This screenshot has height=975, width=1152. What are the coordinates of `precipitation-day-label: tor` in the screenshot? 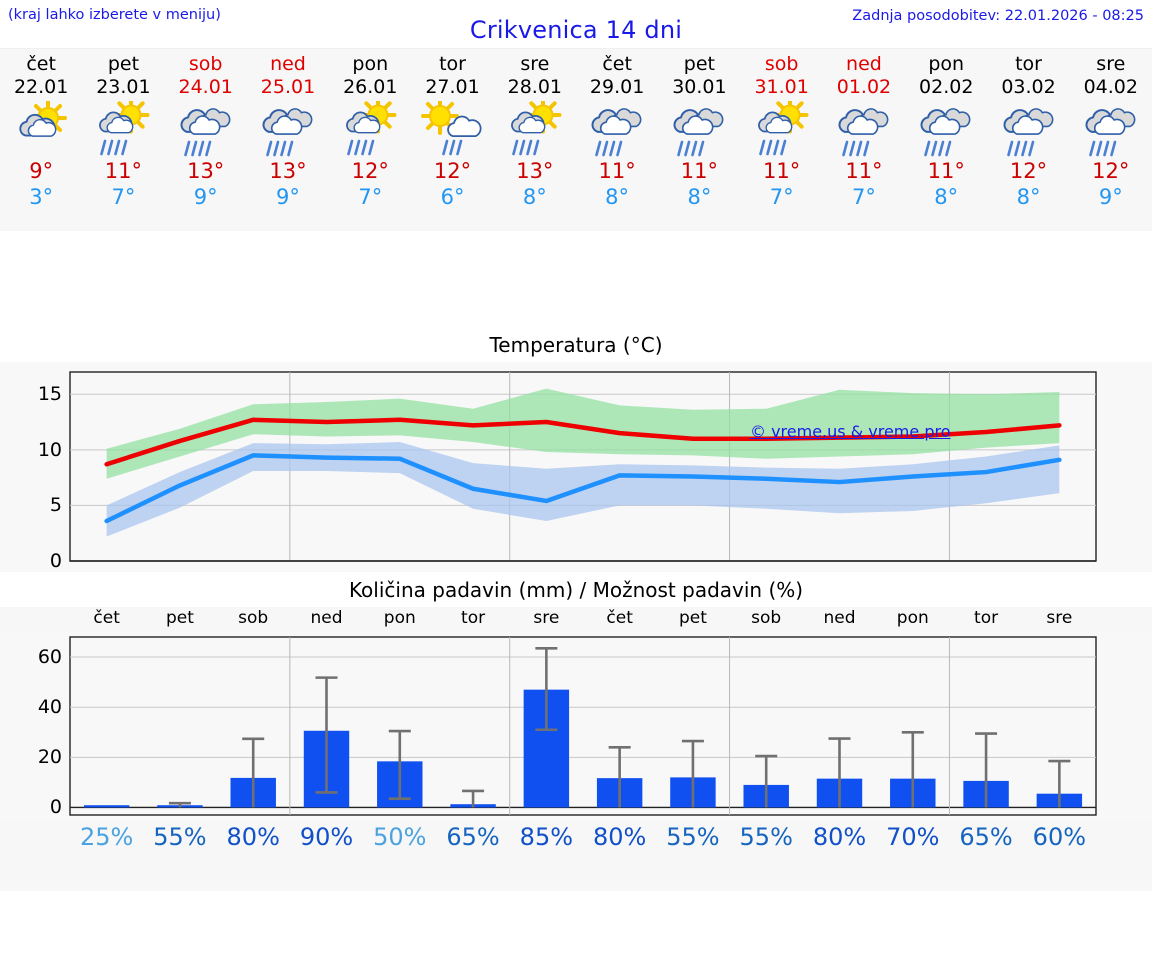 It's located at (473, 618).